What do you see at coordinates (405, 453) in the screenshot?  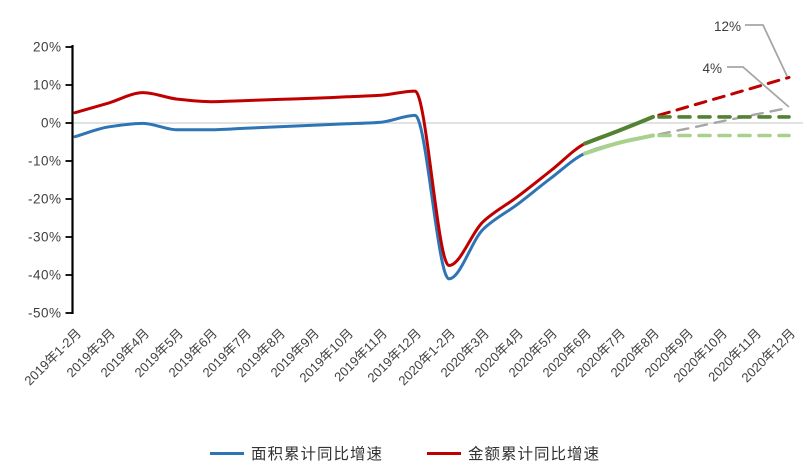 I see `chart-legend: 面积累计同比增速 金额累计同比增速` at bounding box center [405, 453].